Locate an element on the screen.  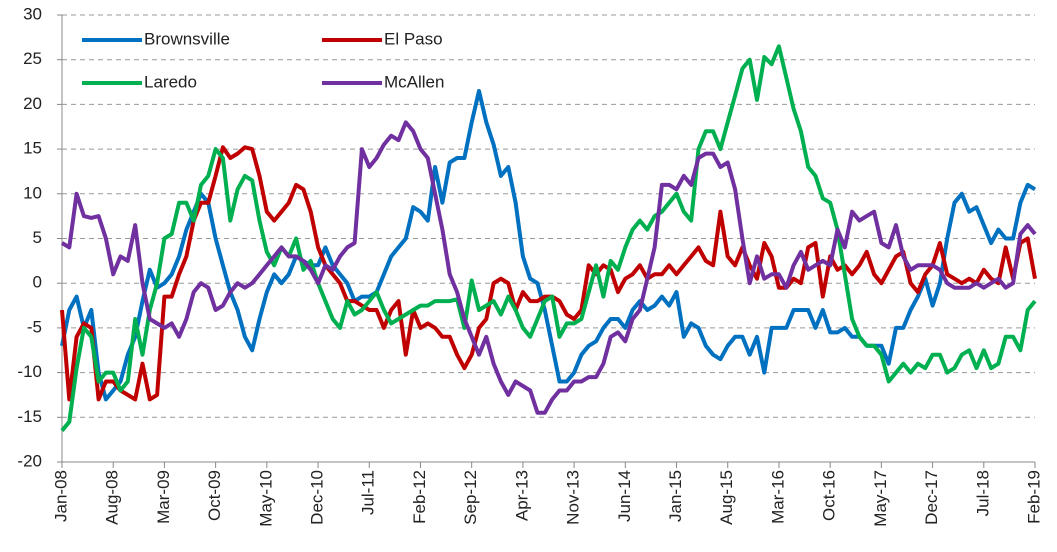
legend-label: Laredo is located at coordinates (170, 81).